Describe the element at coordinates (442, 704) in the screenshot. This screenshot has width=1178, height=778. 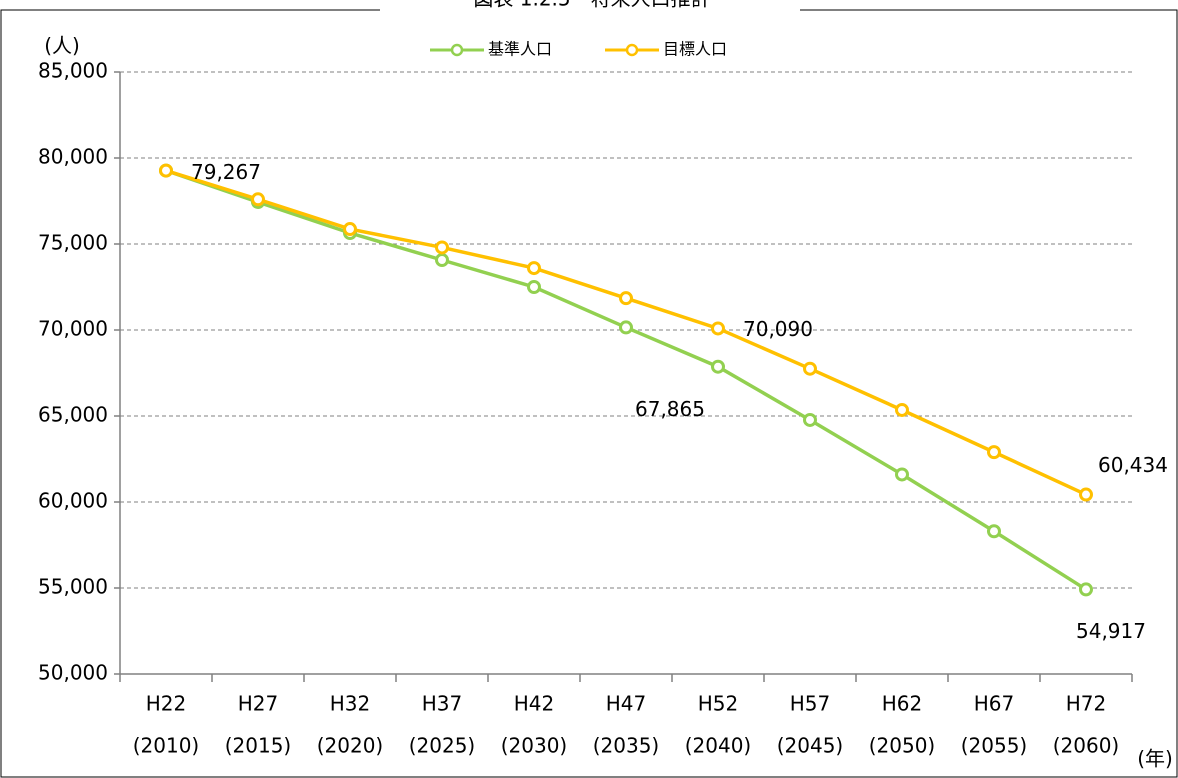
I see `x-tick-label: H37` at that location.